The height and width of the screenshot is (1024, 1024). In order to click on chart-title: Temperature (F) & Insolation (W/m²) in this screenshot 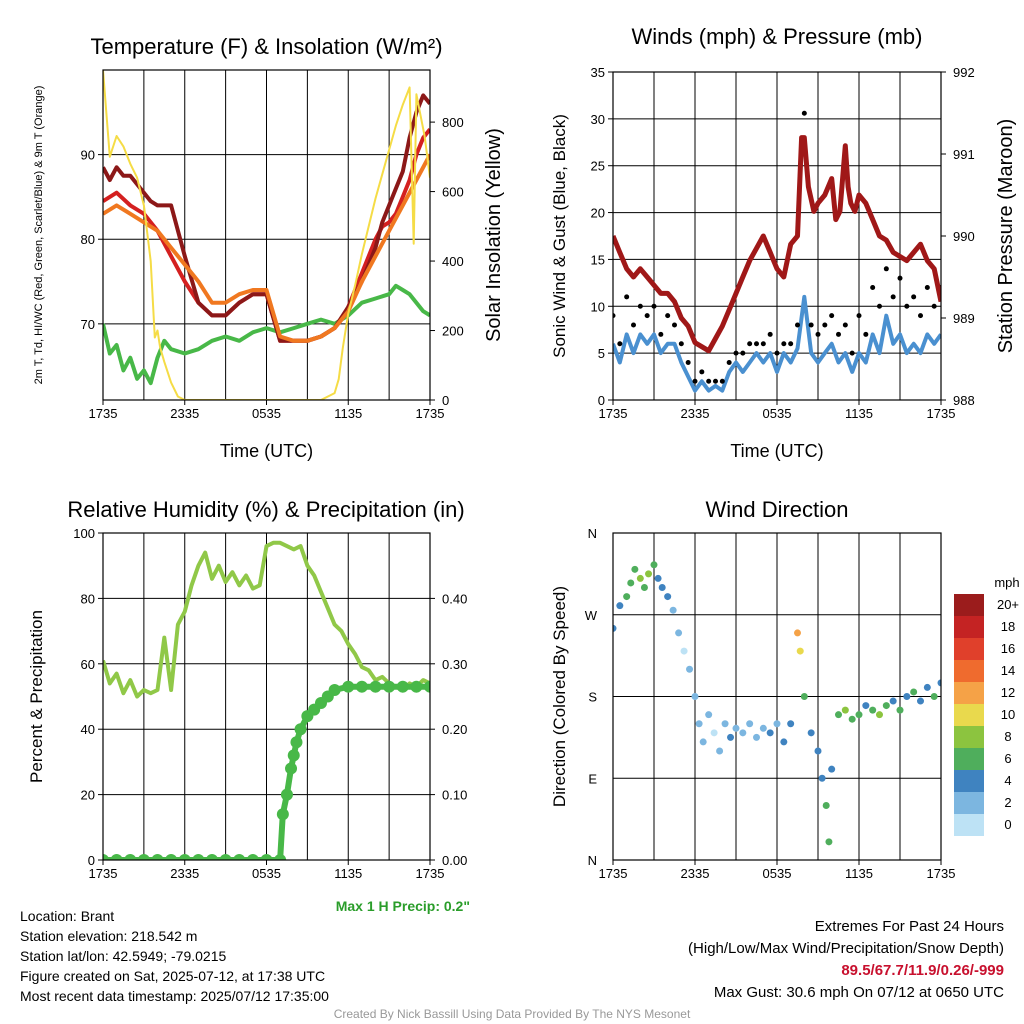, I will do `click(266, 46)`.